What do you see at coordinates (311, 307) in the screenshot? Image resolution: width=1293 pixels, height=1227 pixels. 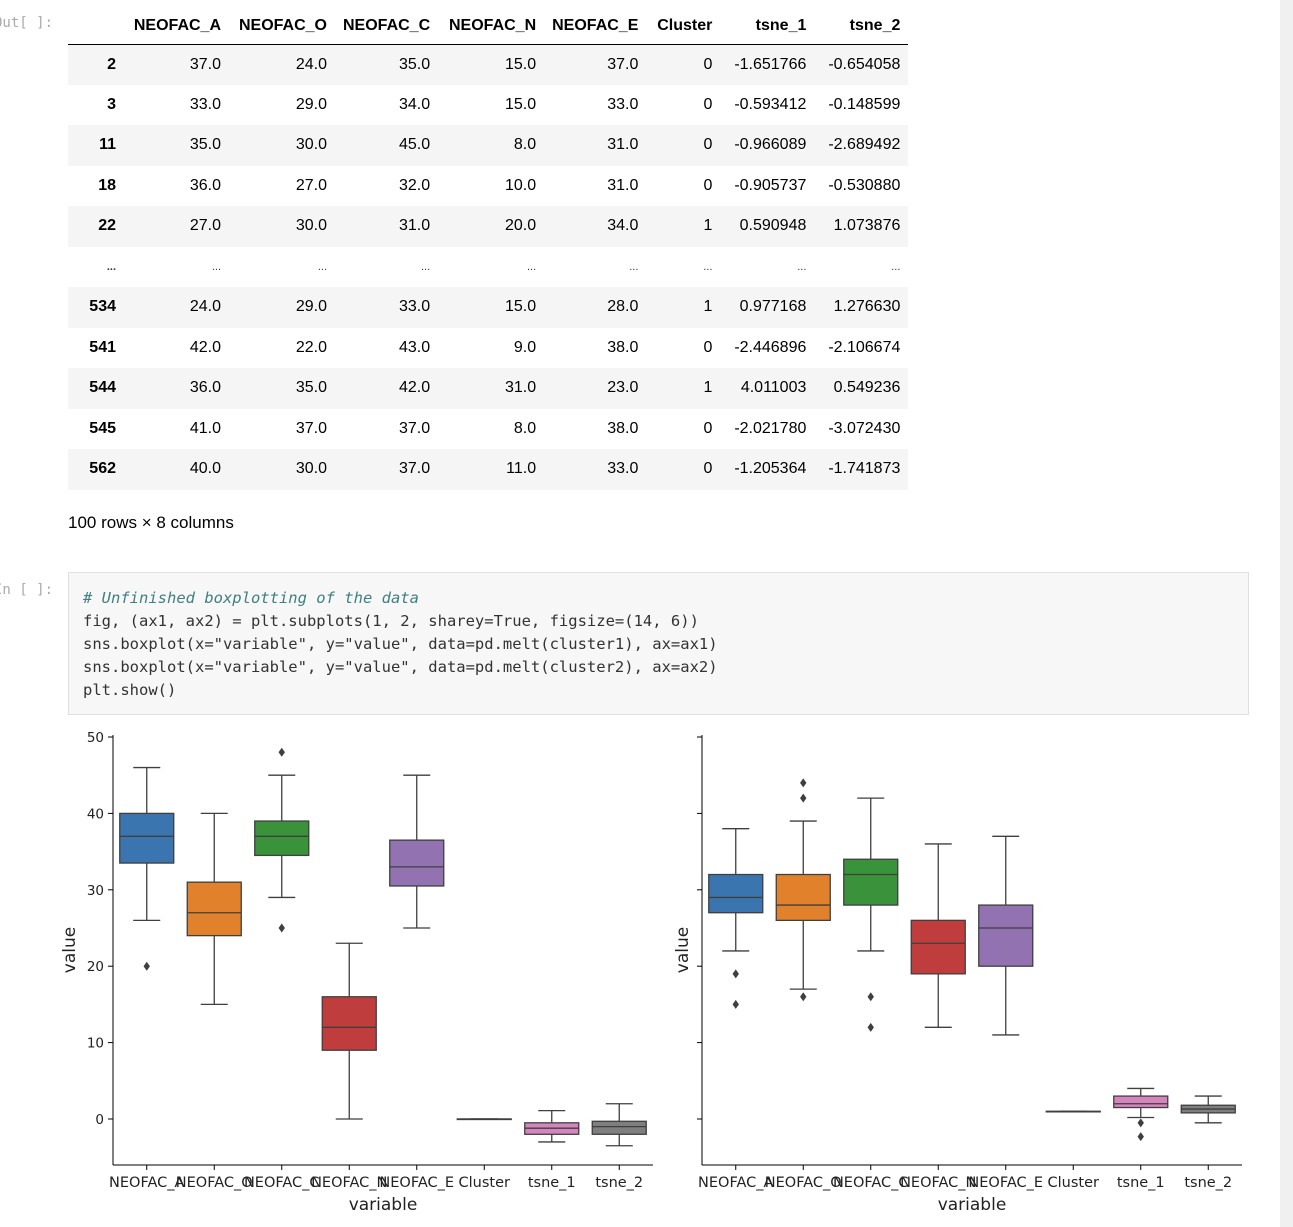 I see `table-cell: 29.0` at bounding box center [311, 307].